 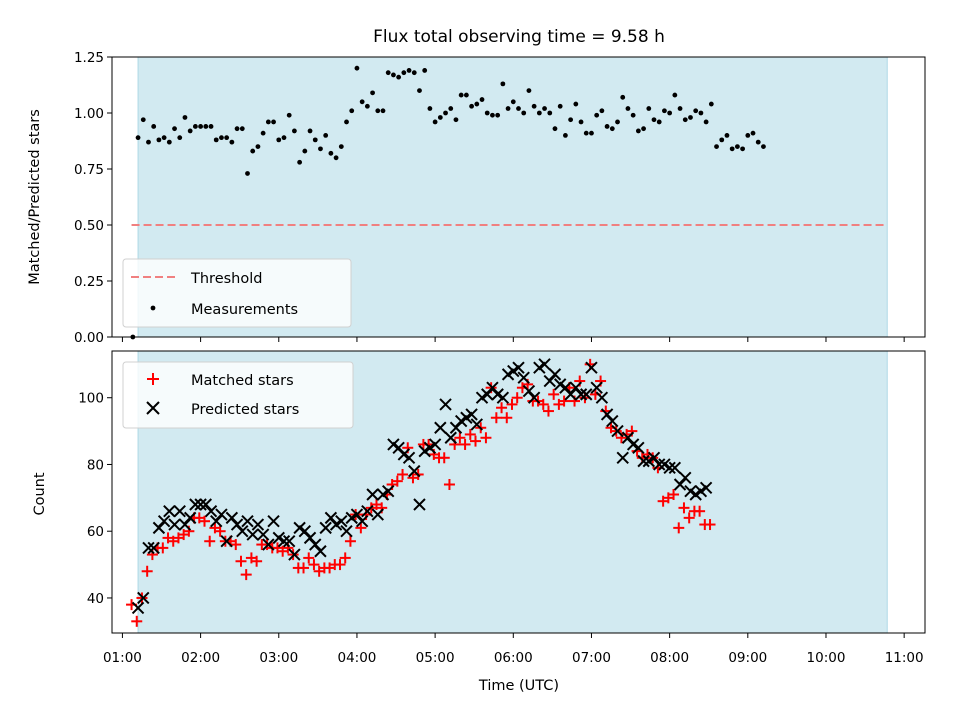 I want to click on count-x-tick-label: 04:00, so click(x=356, y=658).